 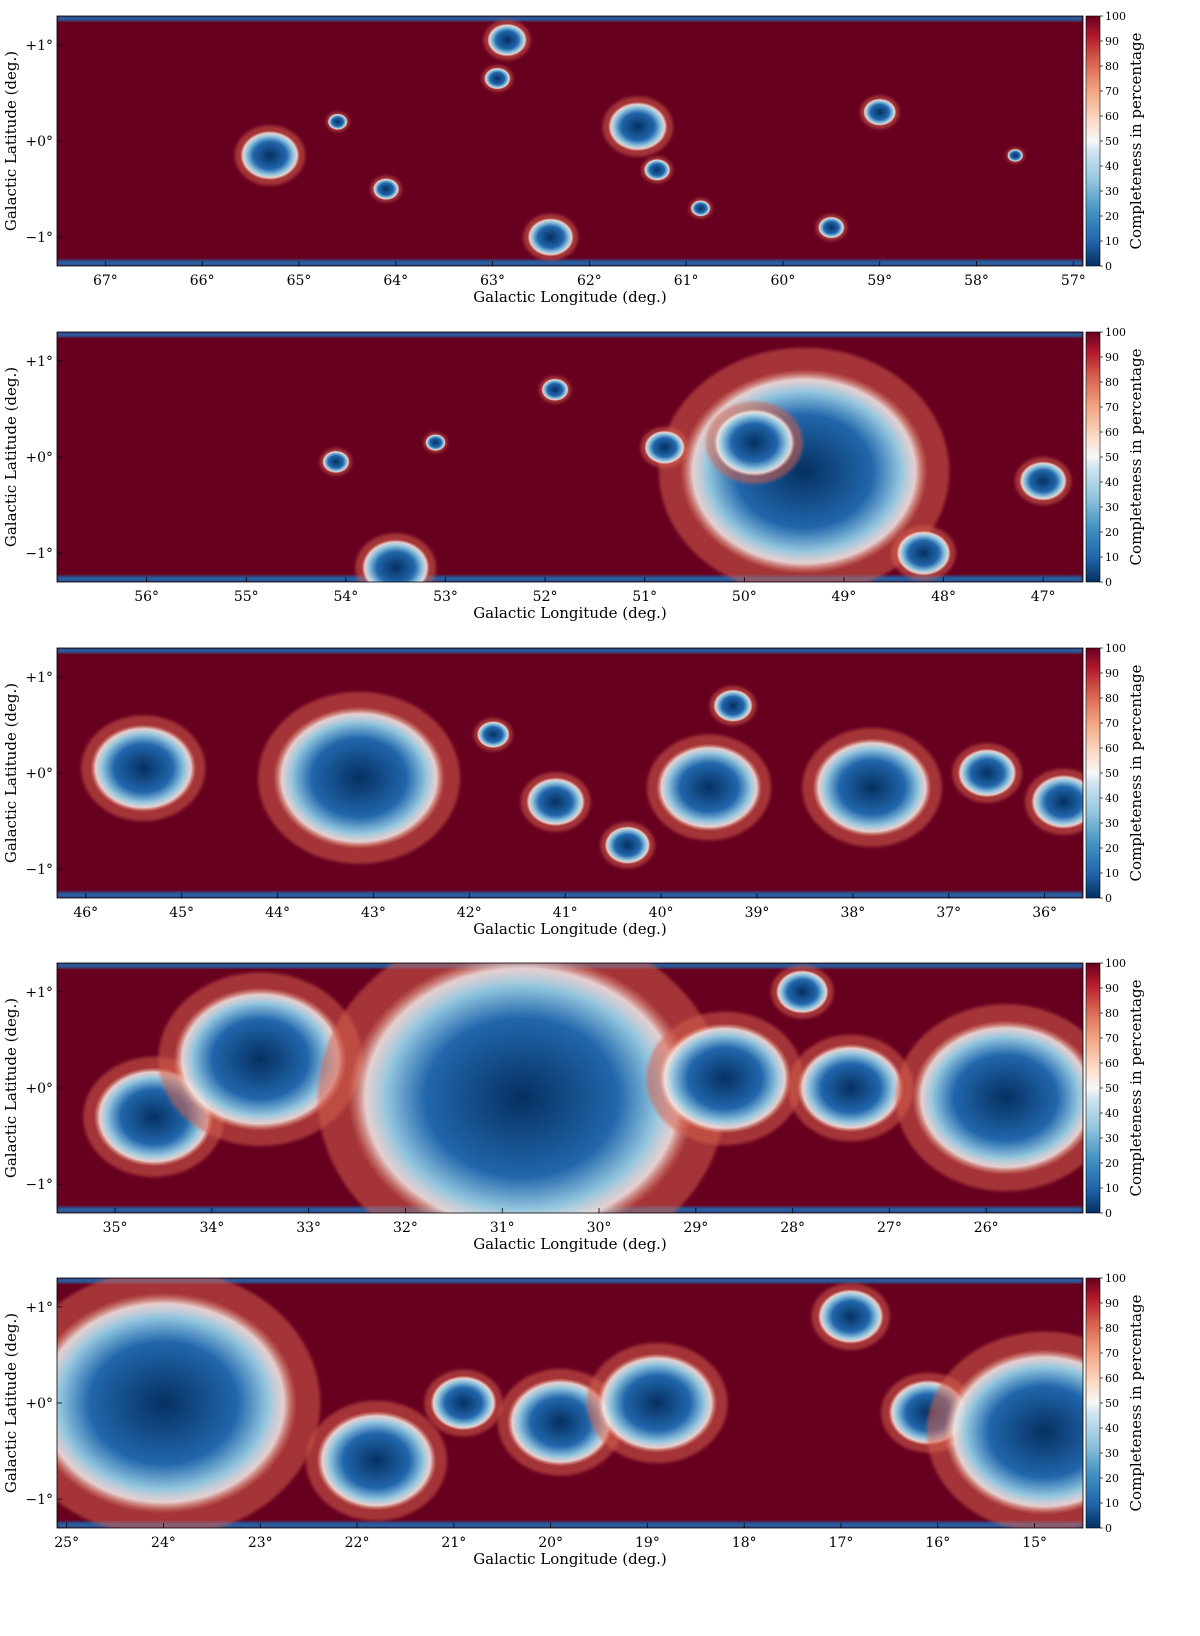 What do you see at coordinates (66, 1543) in the screenshot?
I see `x-tick-label: 25°` at bounding box center [66, 1543].